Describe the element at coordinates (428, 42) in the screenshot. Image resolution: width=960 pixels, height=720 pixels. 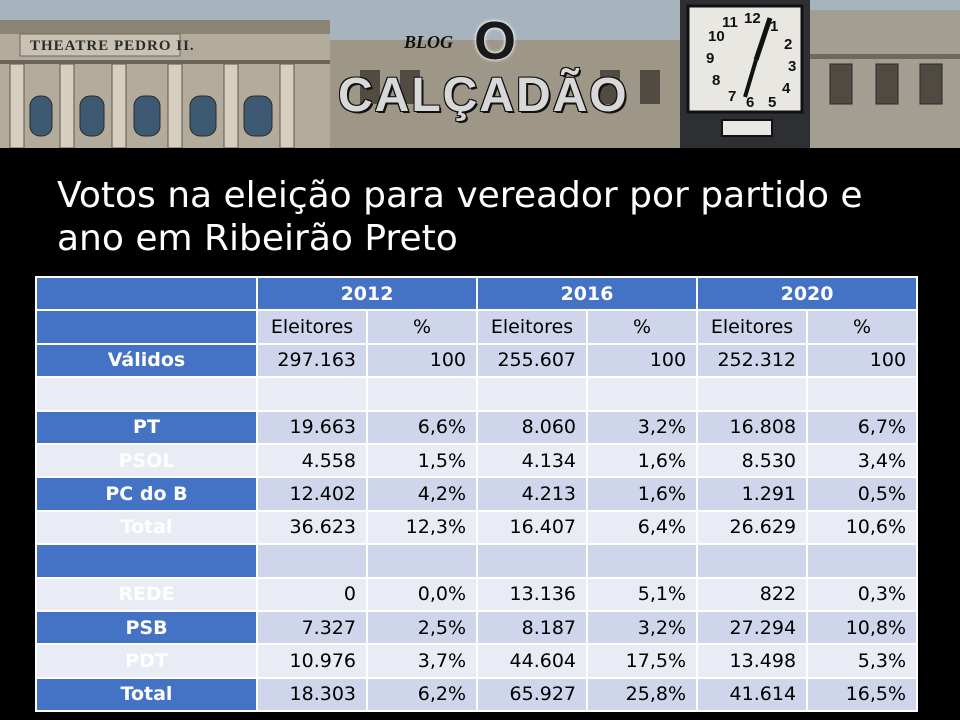
I see `blog-word: BLOG` at that location.